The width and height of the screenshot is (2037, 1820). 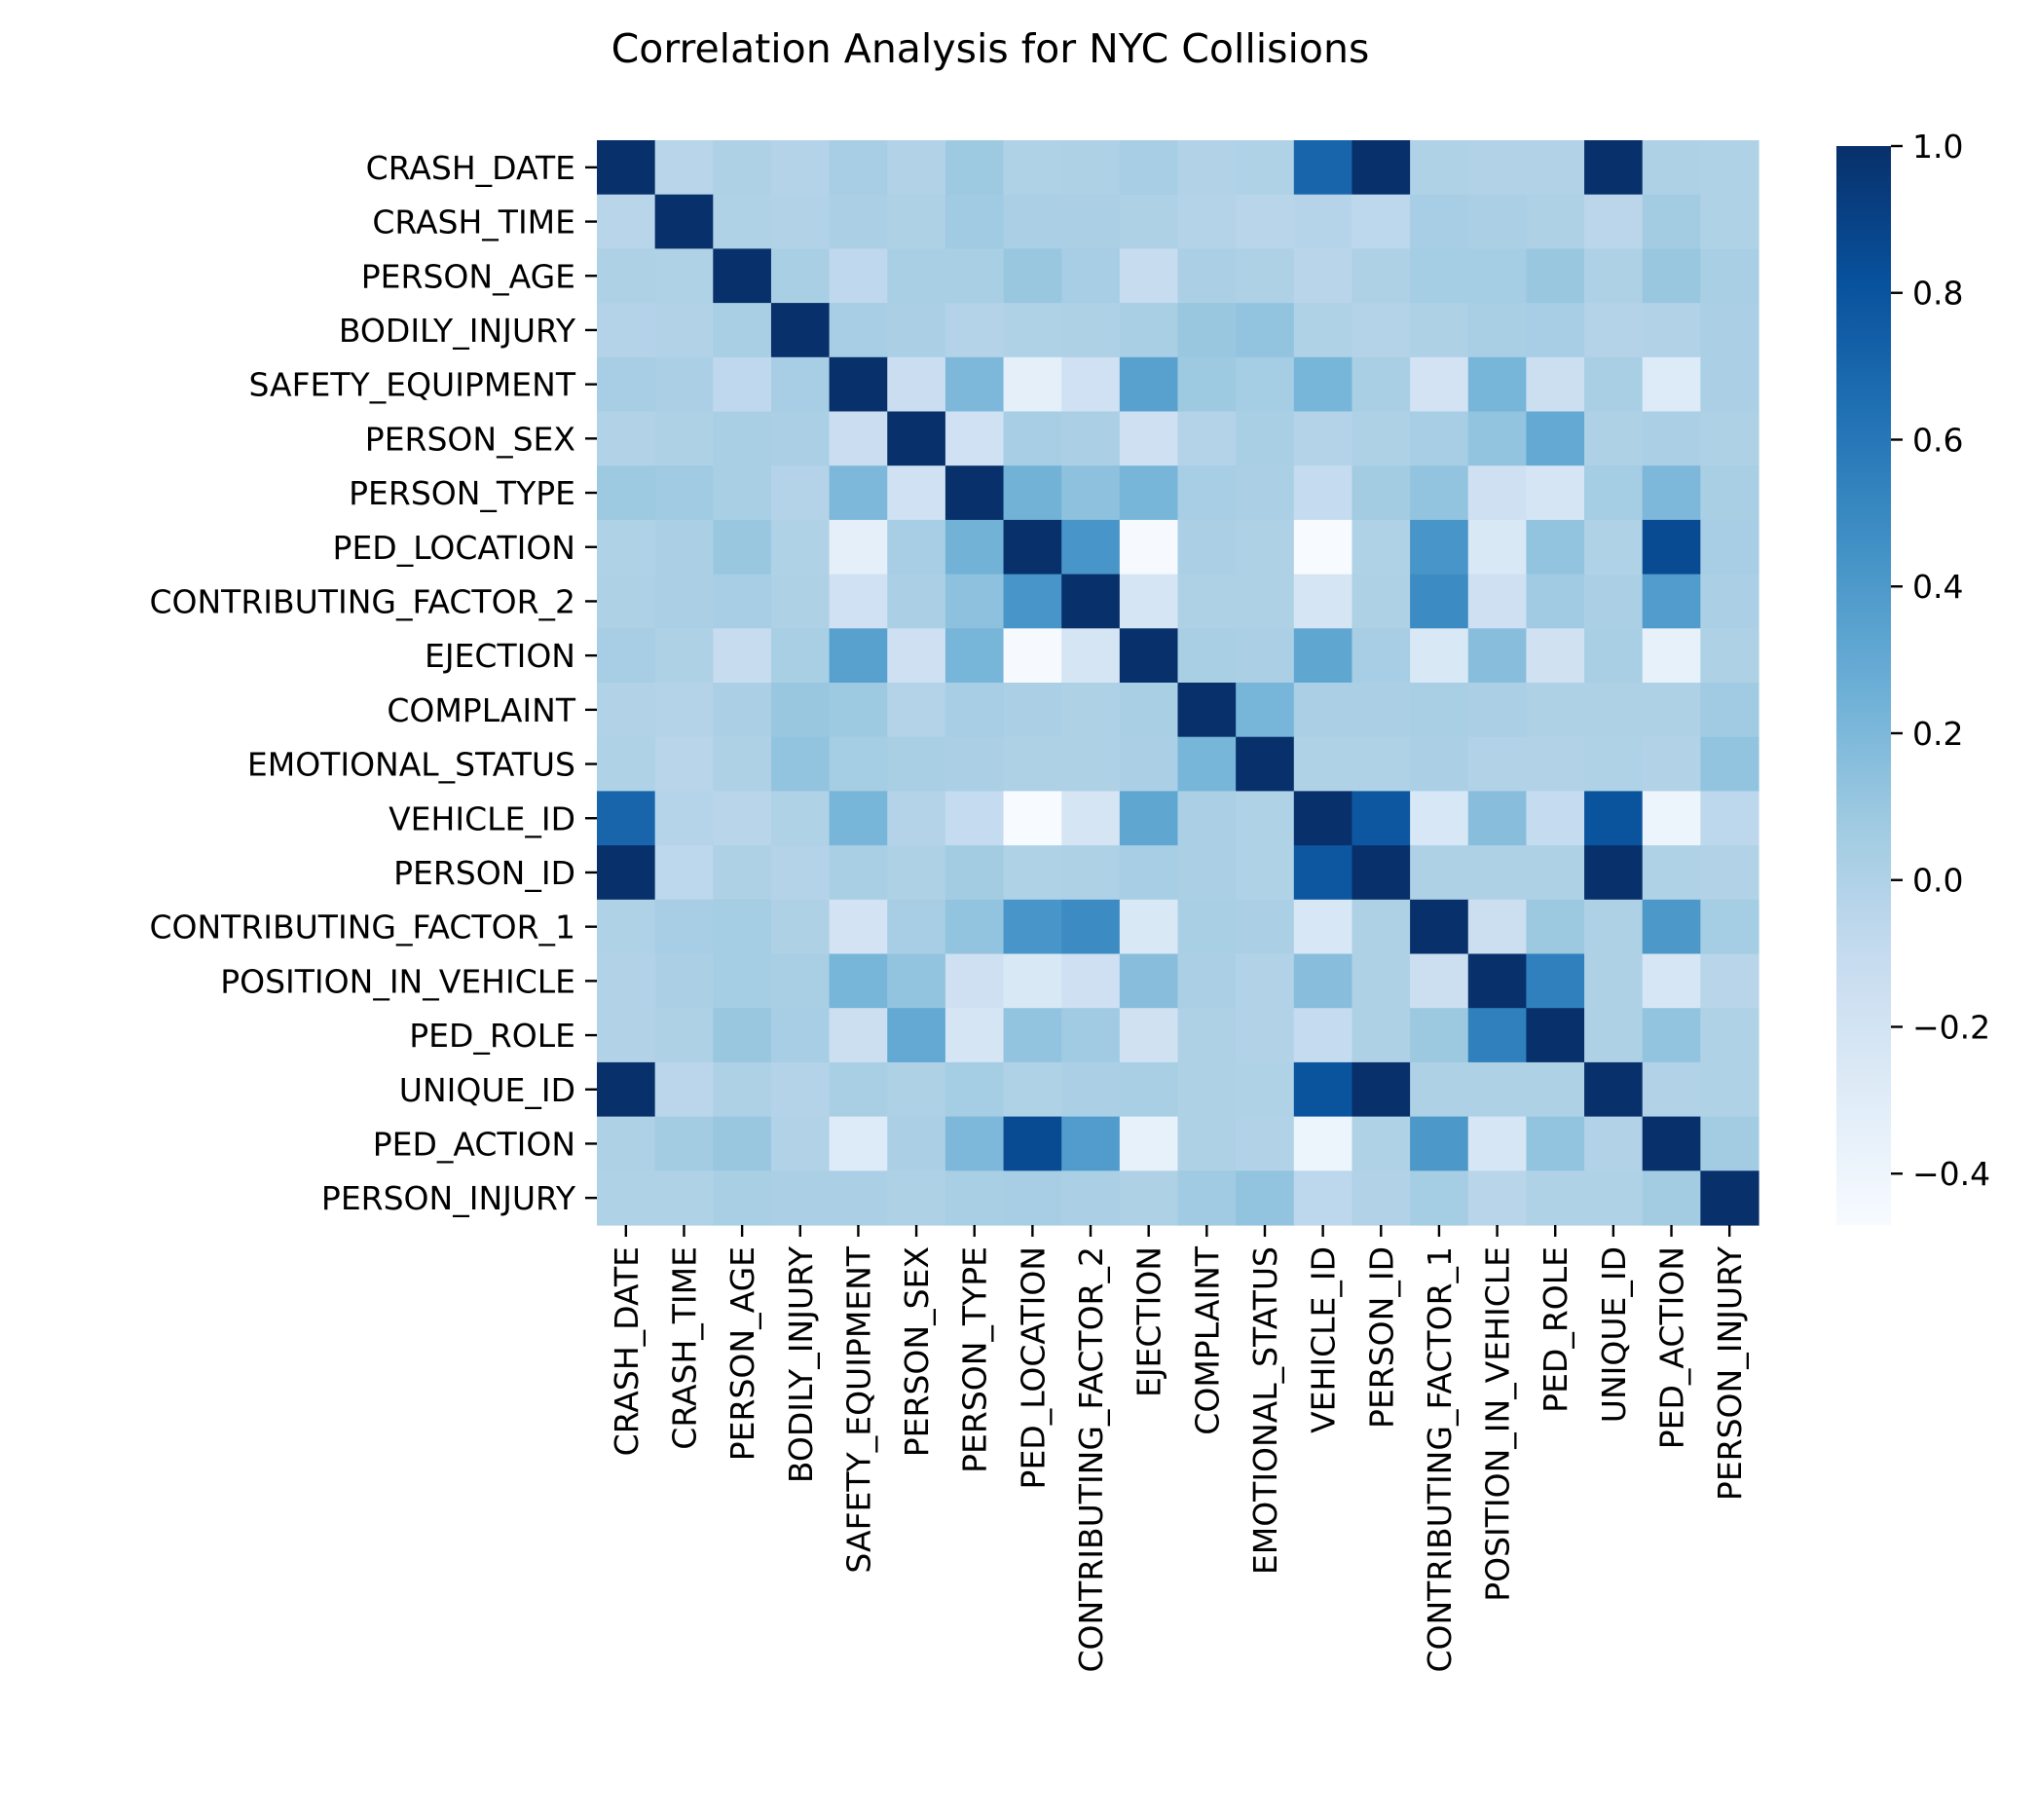 What do you see at coordinates (1937, 734) in the screenshot?
I see `colorbar-tick-label: 0.2` at bounding box center [1937, 734].